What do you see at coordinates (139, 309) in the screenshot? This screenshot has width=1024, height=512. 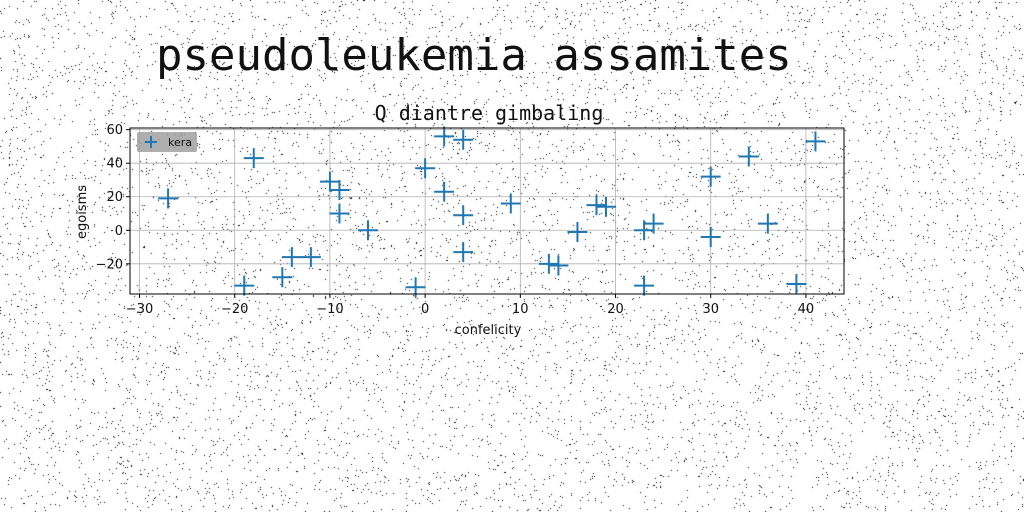 I see `x-tick-label: −30` at bounding box center [139, 309].